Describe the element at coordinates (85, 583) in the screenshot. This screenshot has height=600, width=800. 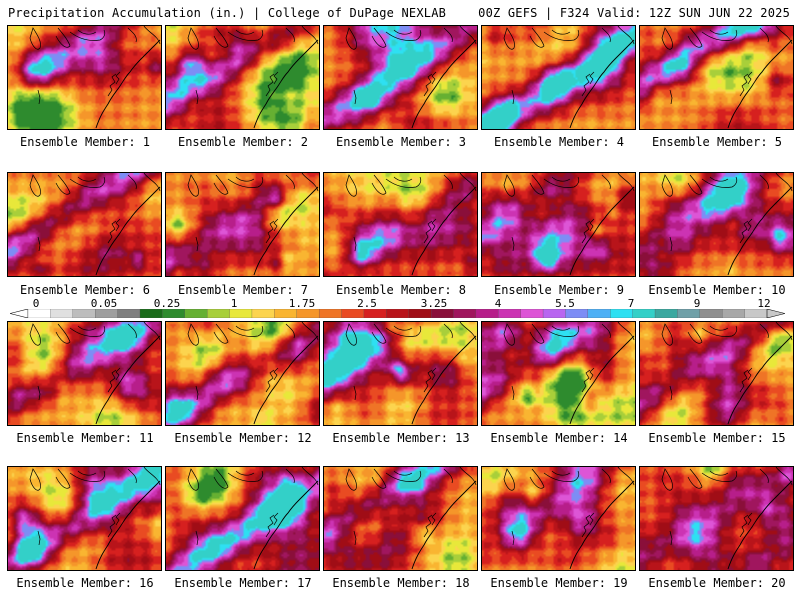
I see `ensemble-member-label: Ensemble Member: 16` at that location.